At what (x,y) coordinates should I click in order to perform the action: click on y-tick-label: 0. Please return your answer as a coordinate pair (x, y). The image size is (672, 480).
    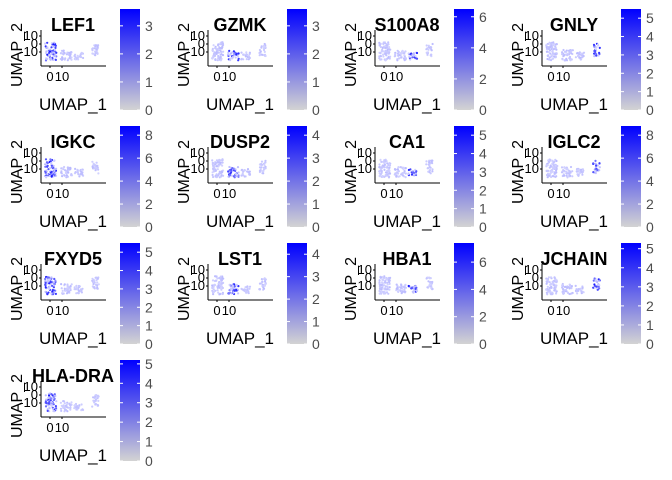
    Looking at the image, I should click on (535, 43).